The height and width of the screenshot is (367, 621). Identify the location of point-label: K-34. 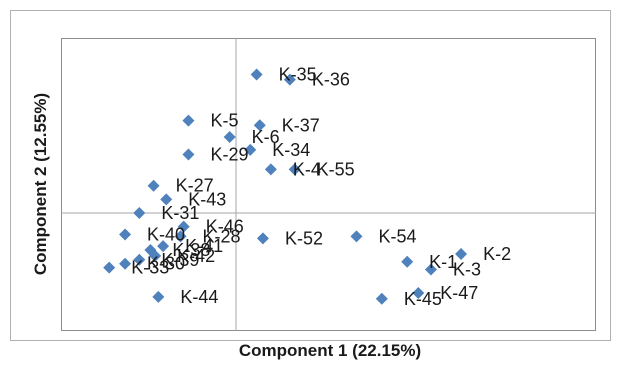
(291, 150).